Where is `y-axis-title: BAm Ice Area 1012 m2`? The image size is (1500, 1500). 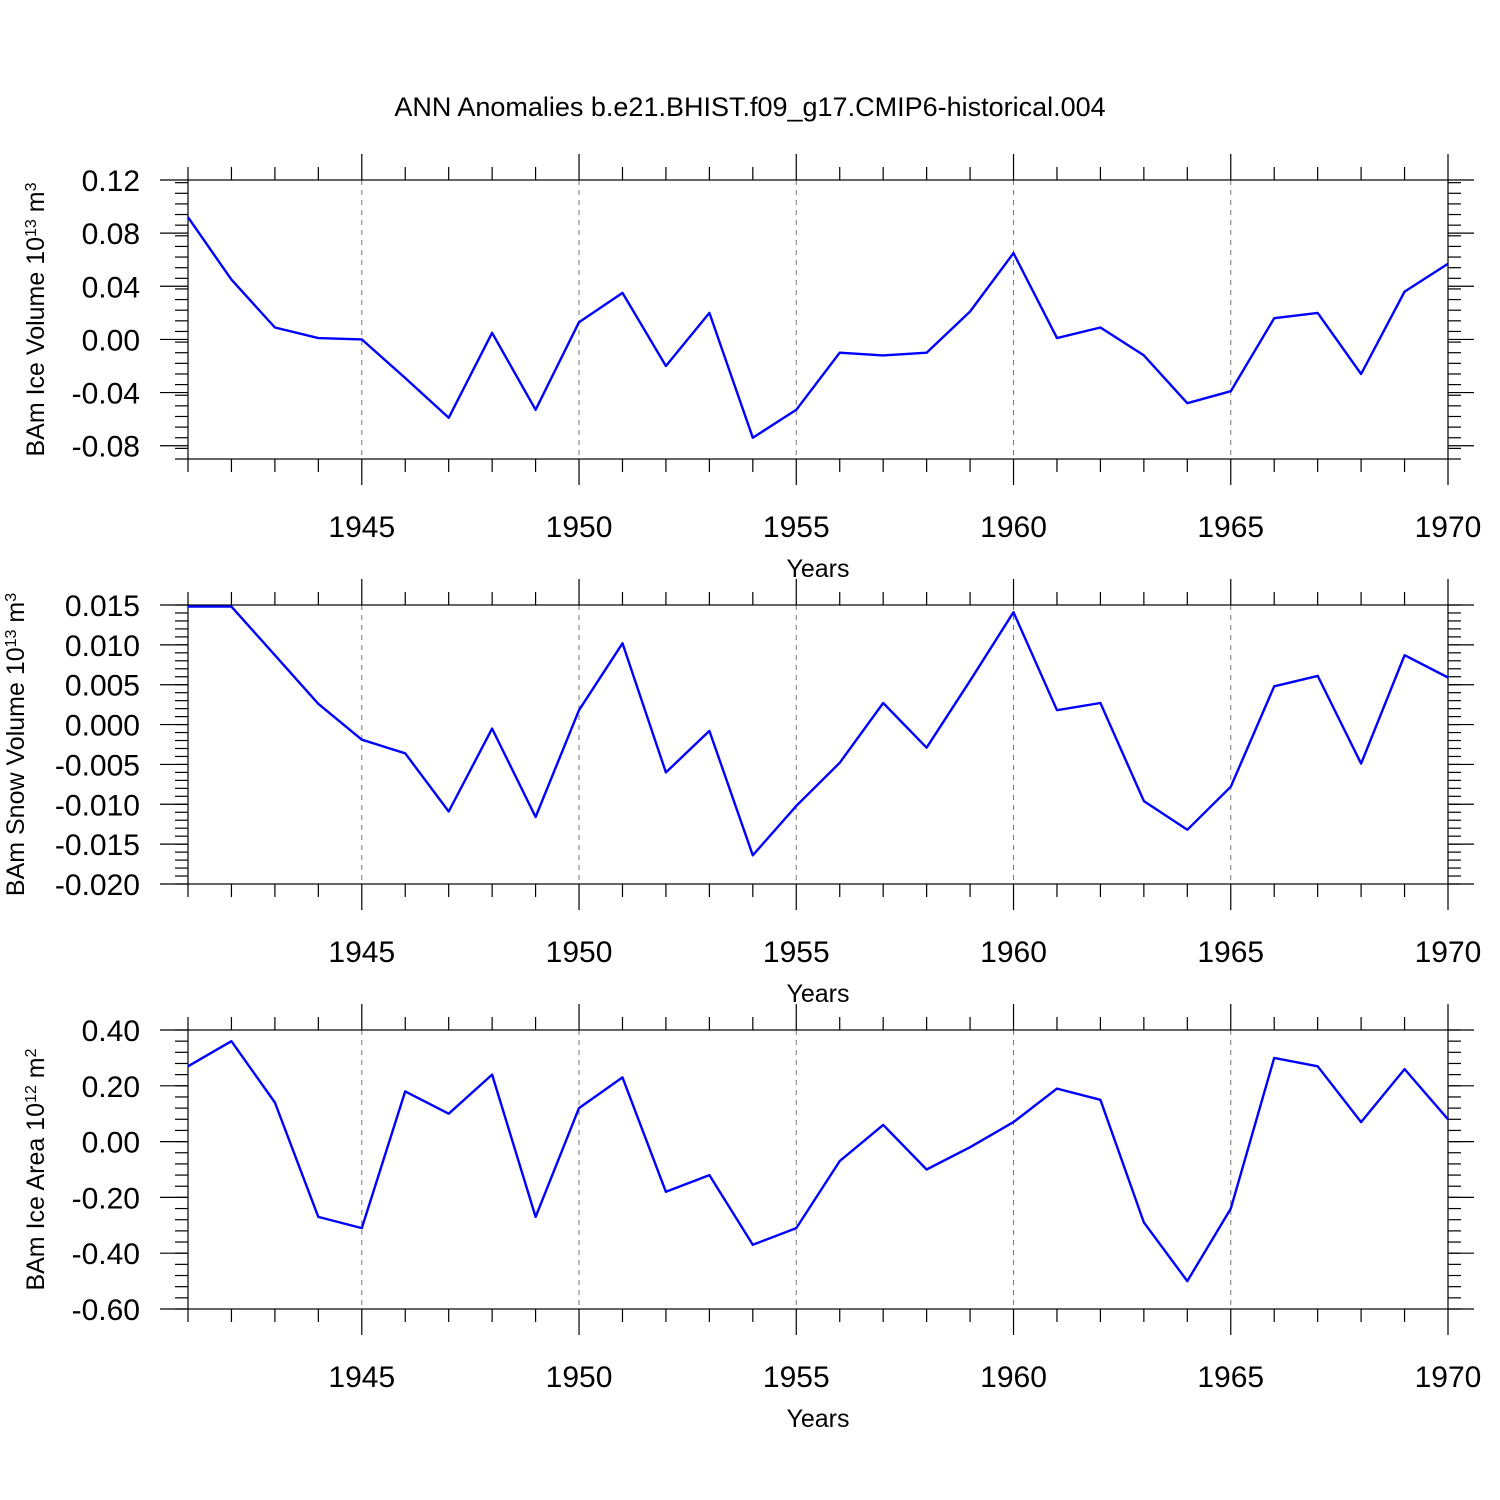
y-axis-title: BAm Ice Area 1012 m2 is located at coordinates (36, 1169).